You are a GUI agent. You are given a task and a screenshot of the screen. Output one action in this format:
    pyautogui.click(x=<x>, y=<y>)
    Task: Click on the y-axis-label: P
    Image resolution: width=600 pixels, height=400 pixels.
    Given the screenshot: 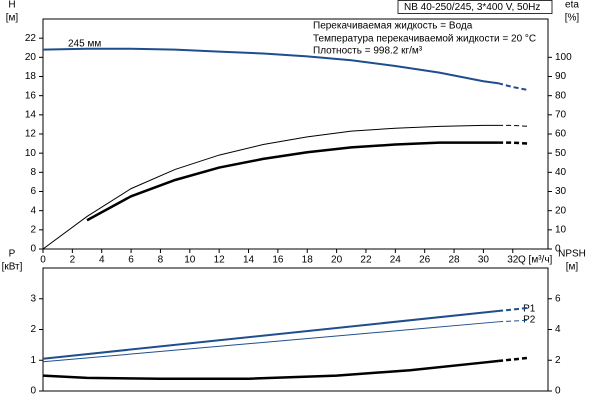 What is the action you would take?
    pyautogui.click(x=12, y=254)
    